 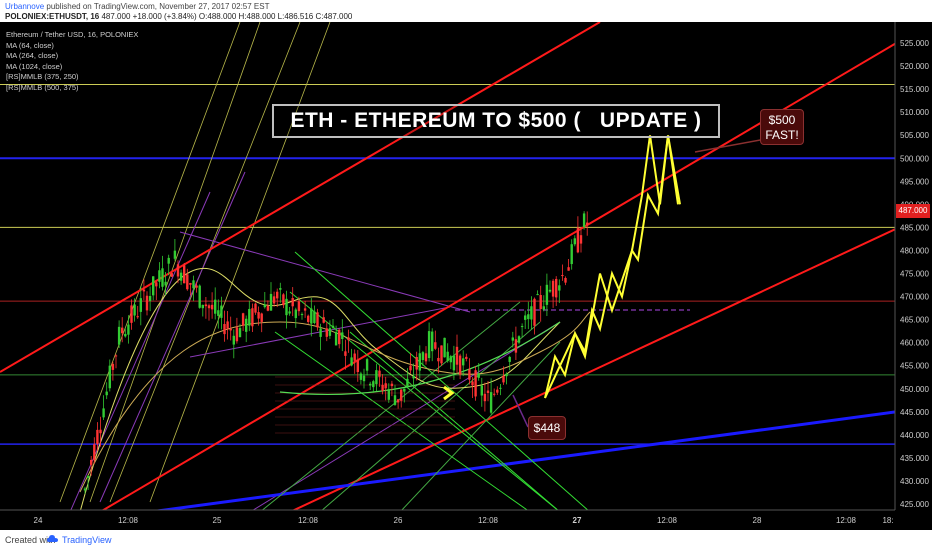 I want to click on footer-bar: Created with TradingView, so click(x=466, y=540).